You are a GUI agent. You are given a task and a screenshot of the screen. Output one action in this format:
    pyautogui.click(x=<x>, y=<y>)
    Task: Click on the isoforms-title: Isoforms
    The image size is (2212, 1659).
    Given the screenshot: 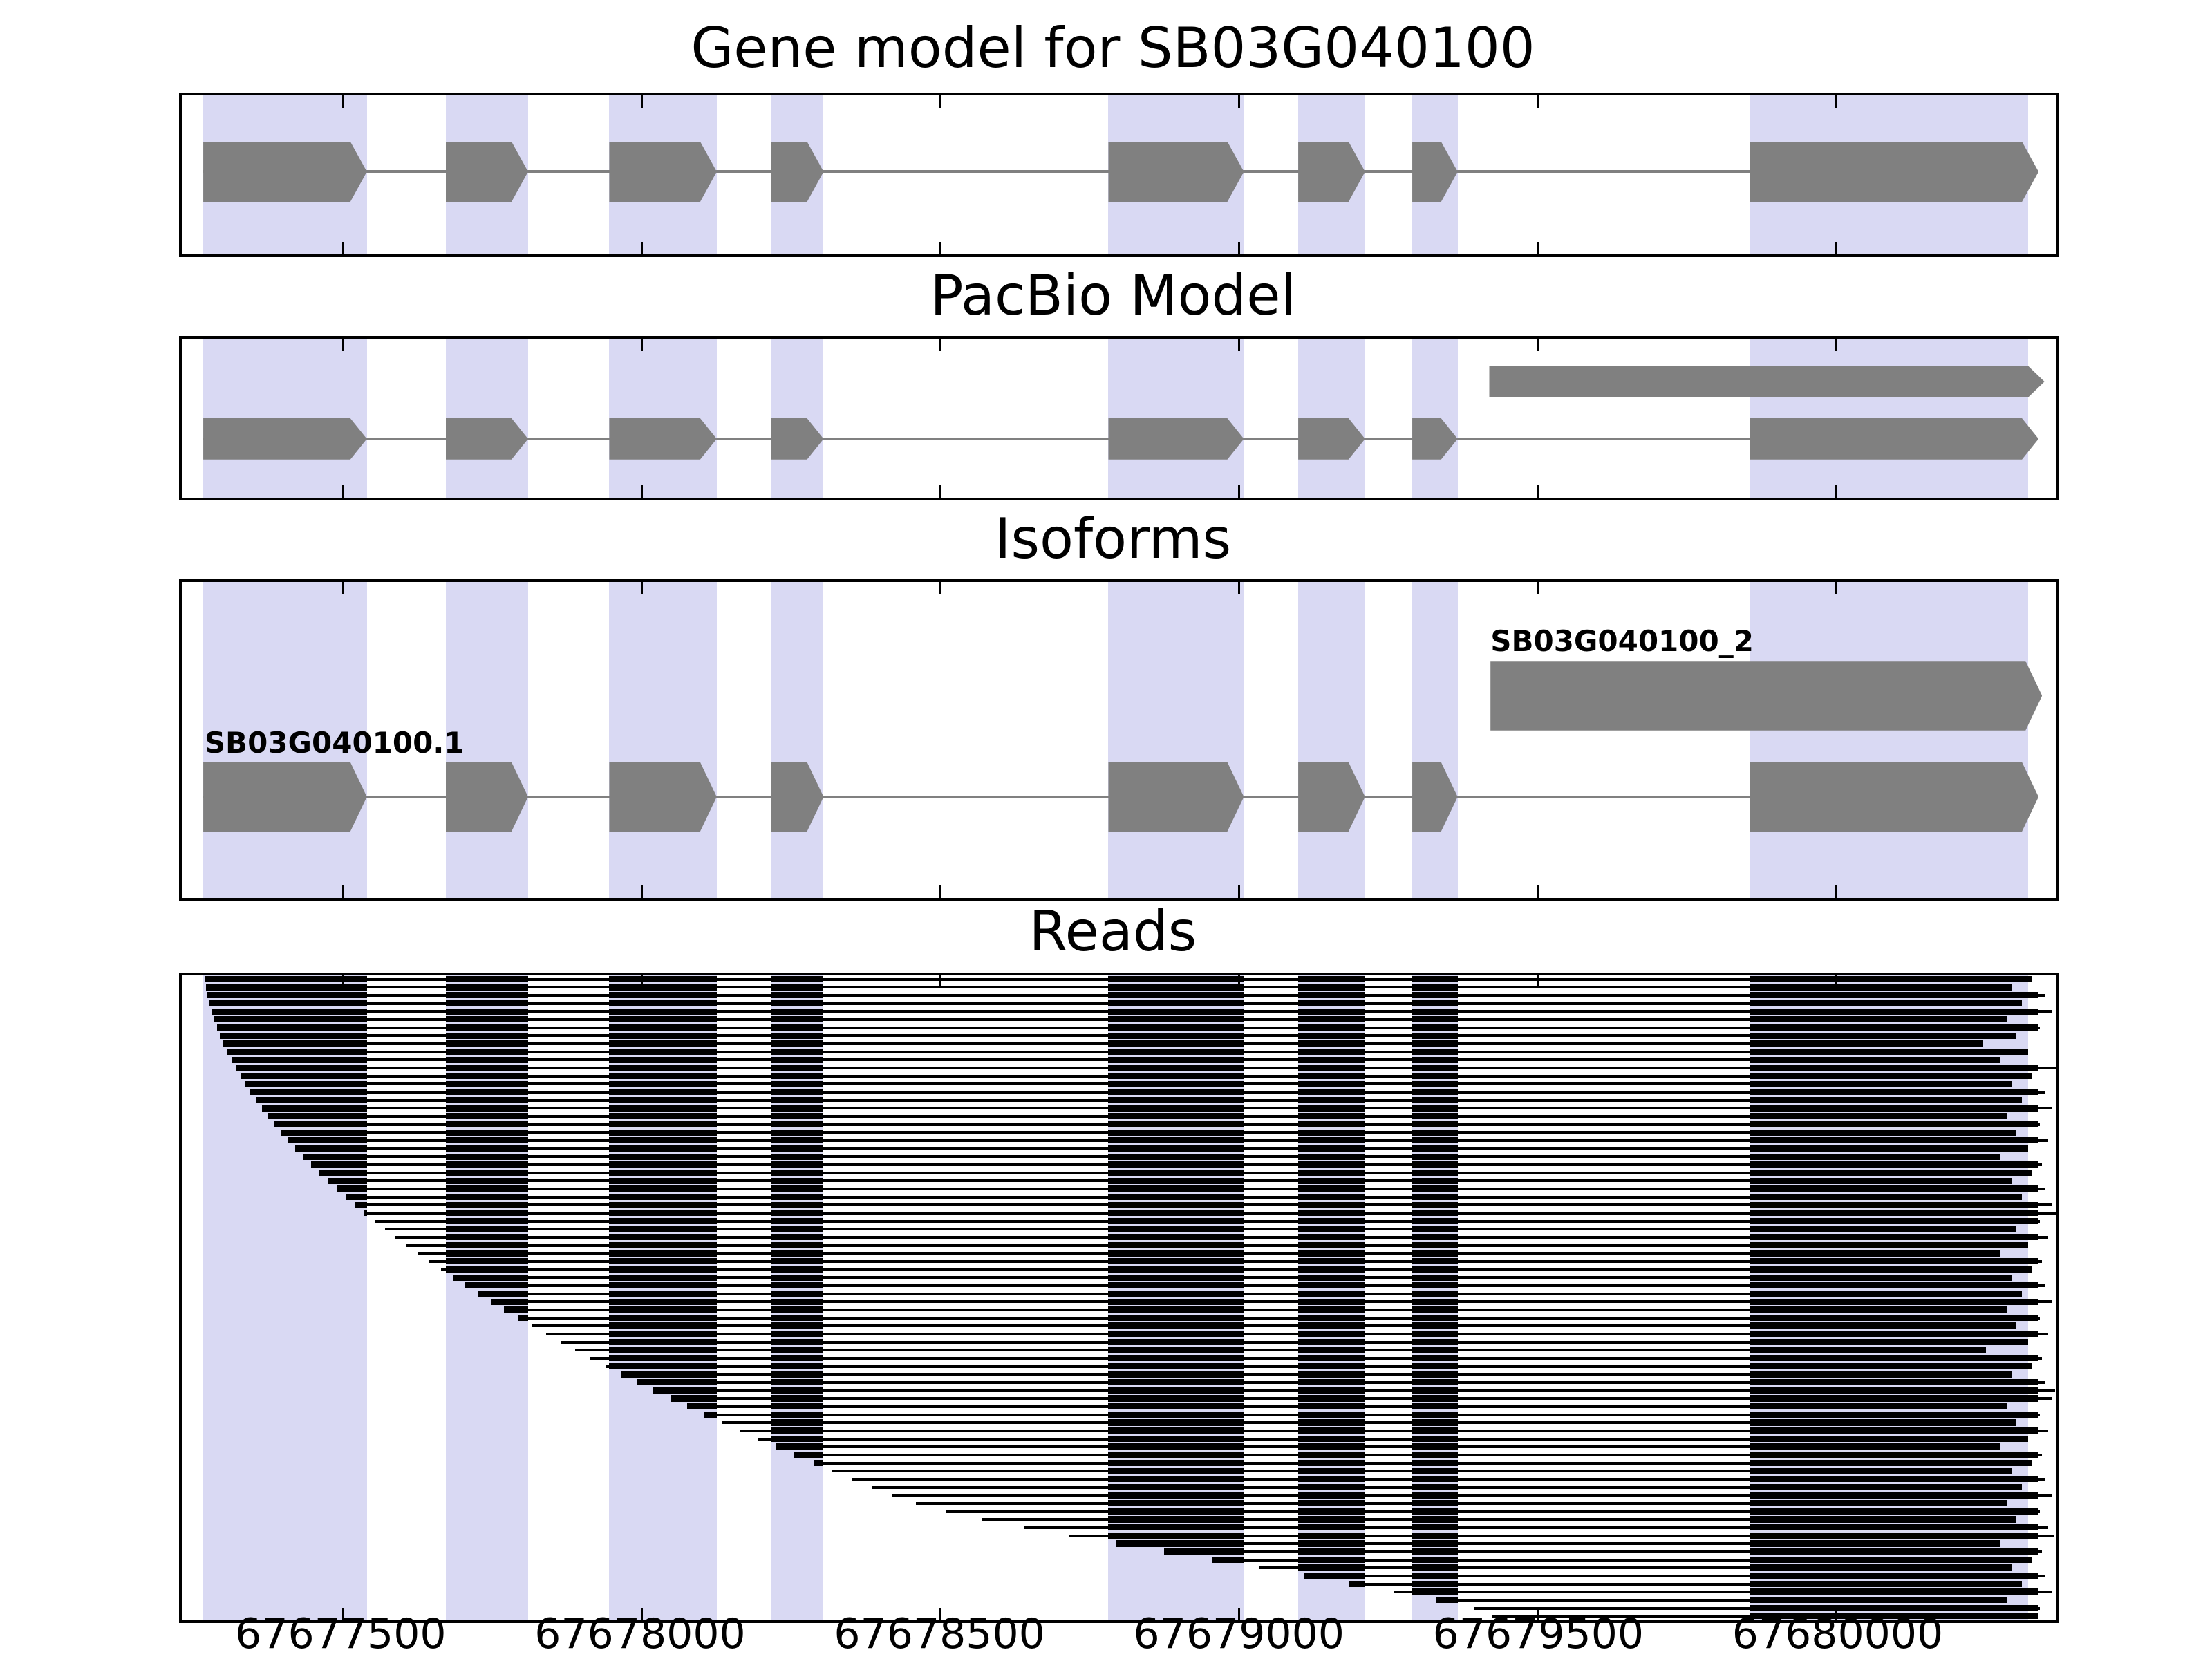 What is the action you would take?
    pyautogui.click(x=1113, y=539)
    